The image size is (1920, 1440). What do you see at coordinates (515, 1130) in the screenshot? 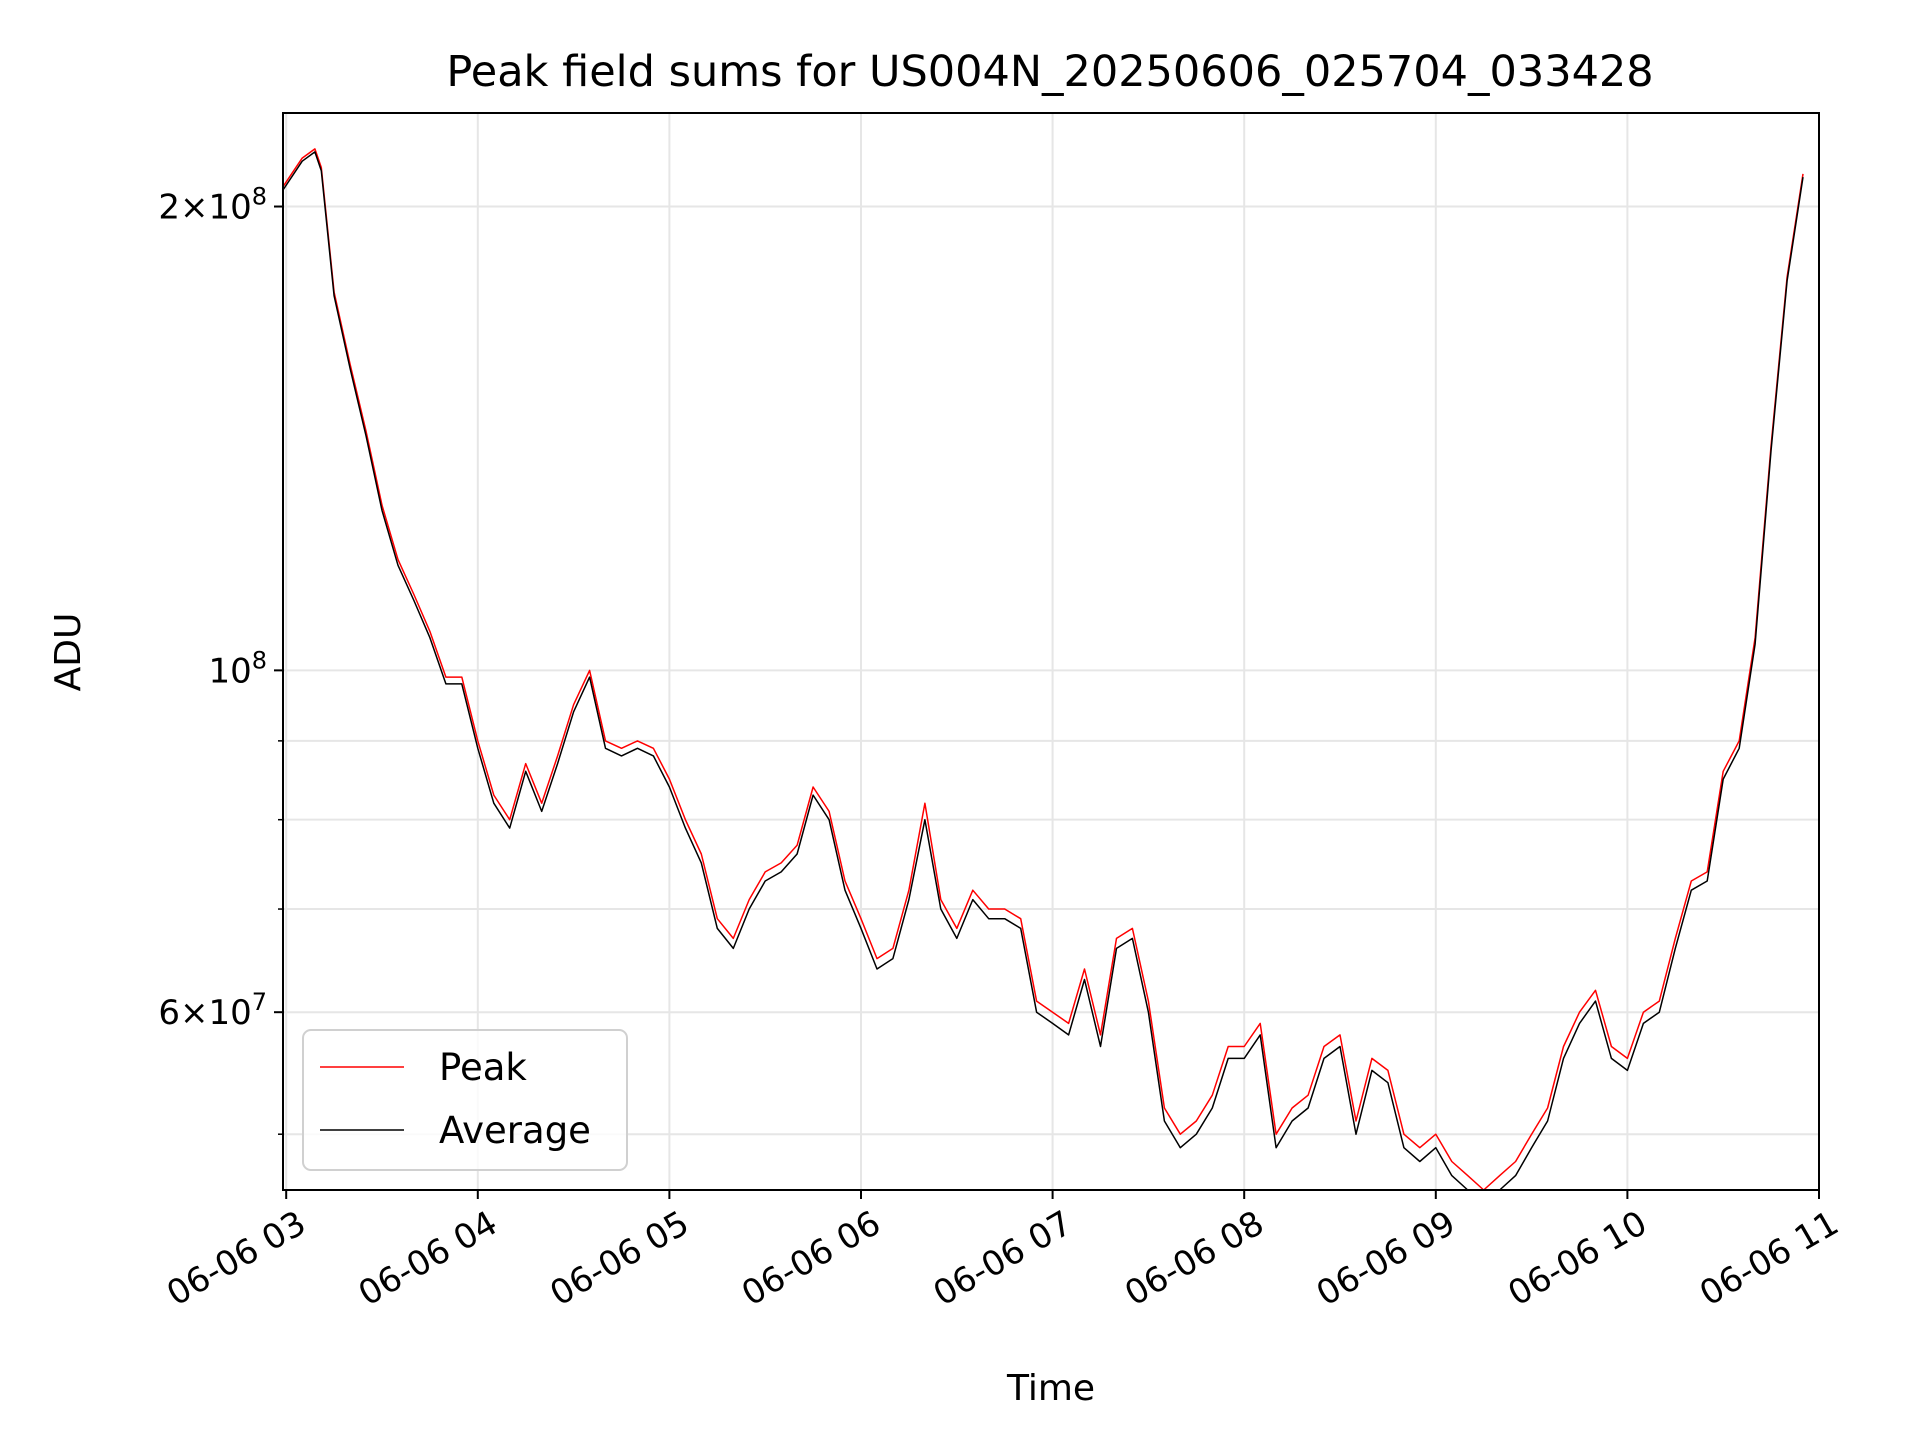
I see `legend-average-label: Average` at bounding box center [515, 1130].